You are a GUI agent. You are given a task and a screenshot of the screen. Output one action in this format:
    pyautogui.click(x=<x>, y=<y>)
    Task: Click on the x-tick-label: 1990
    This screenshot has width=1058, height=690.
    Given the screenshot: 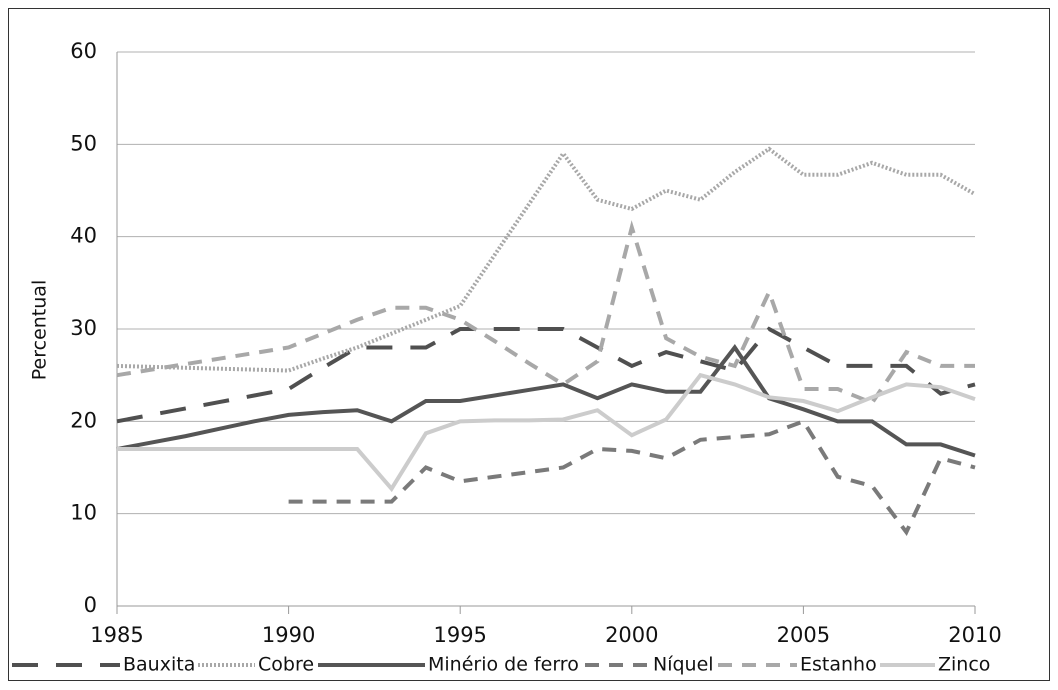 What is the action you would take?
    pyautogui.click(x=288, y=635)
    